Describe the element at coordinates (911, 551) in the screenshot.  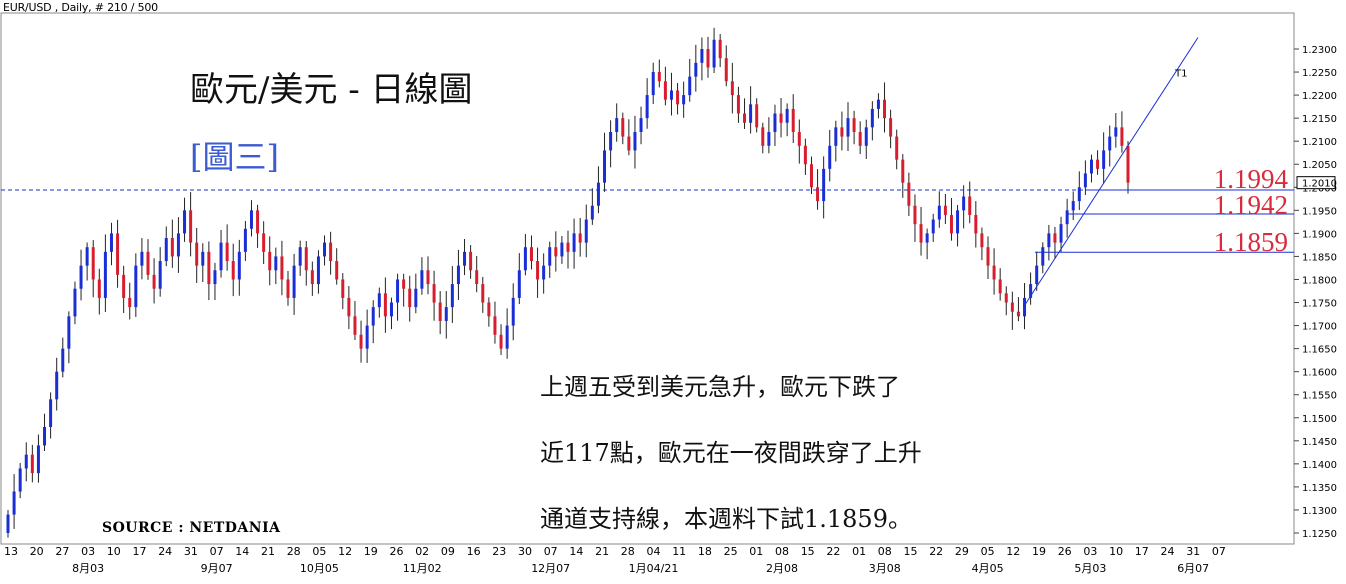
I see `x-tick-label: 15` at that location.